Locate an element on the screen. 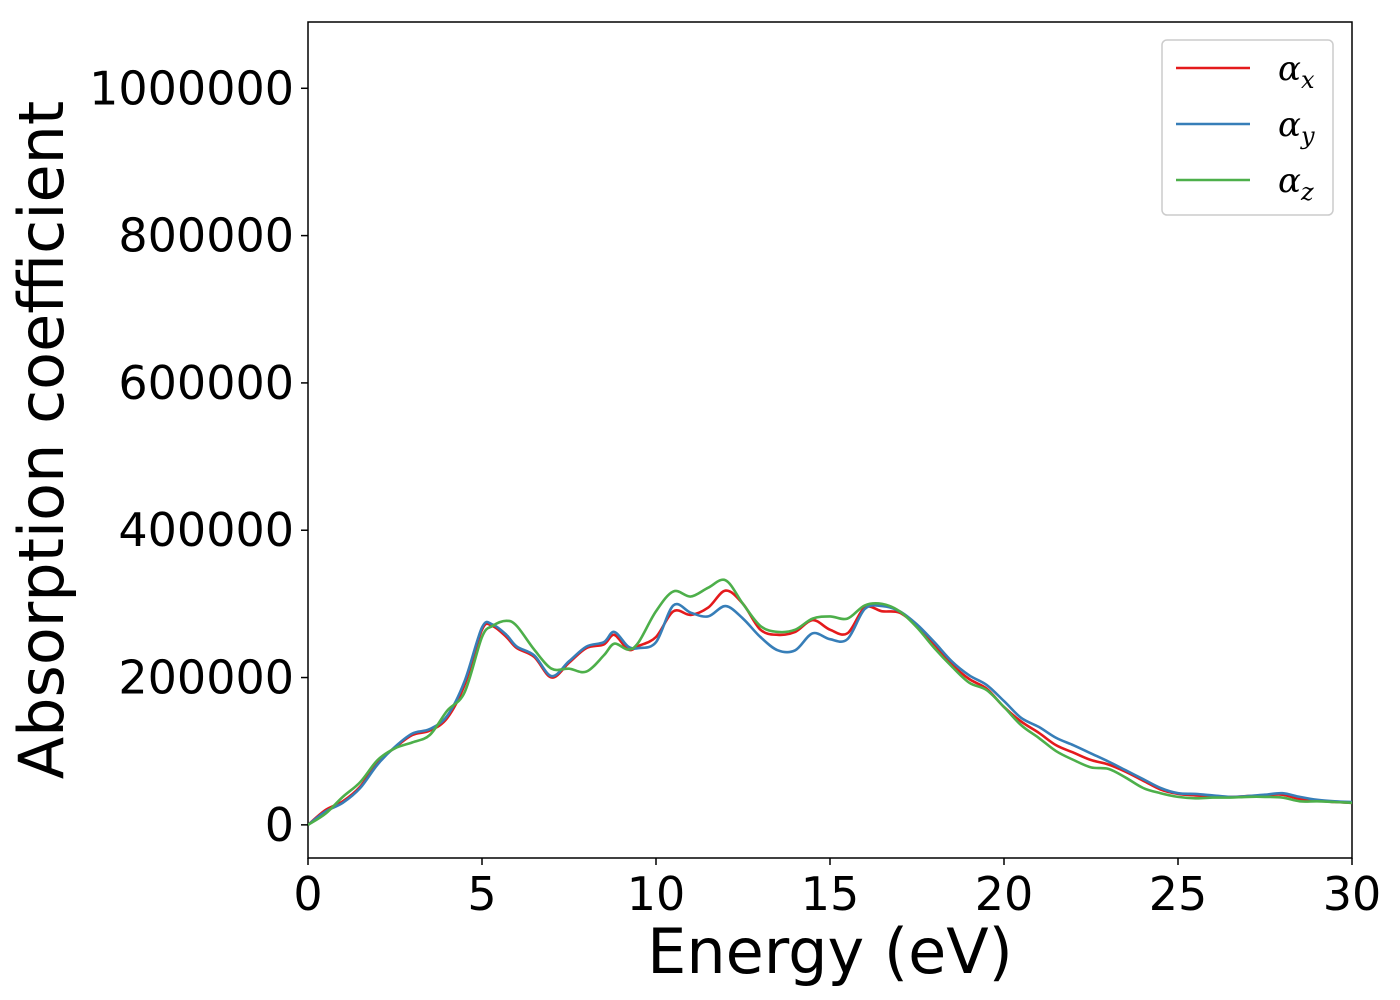 This screenshot has height=1000, width=1400. y-axis-label: Absorption coefficient is located at coordinates (41, 440).